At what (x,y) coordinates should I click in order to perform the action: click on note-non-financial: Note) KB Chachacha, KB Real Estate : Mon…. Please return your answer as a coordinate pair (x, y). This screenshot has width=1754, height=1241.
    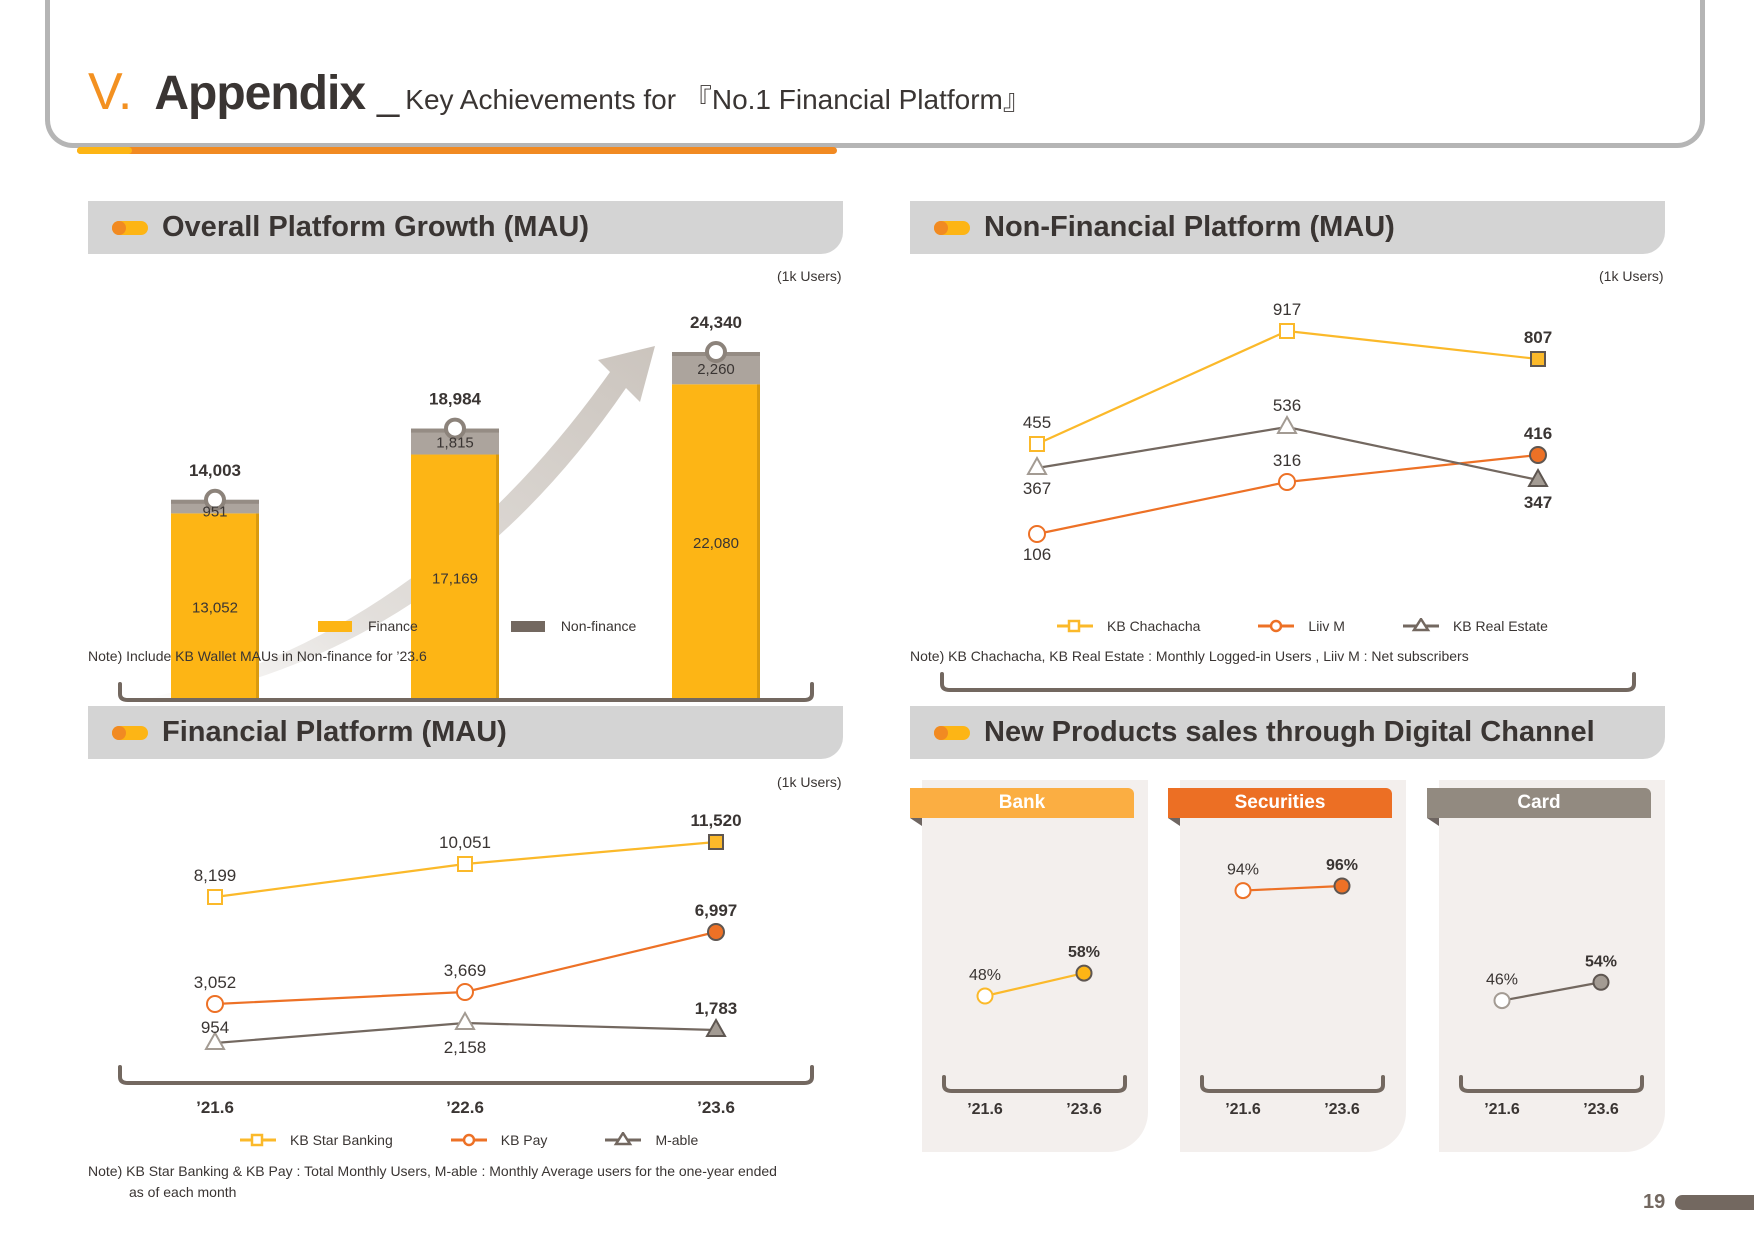
    Looking at the image, I should click on (1189, 656).